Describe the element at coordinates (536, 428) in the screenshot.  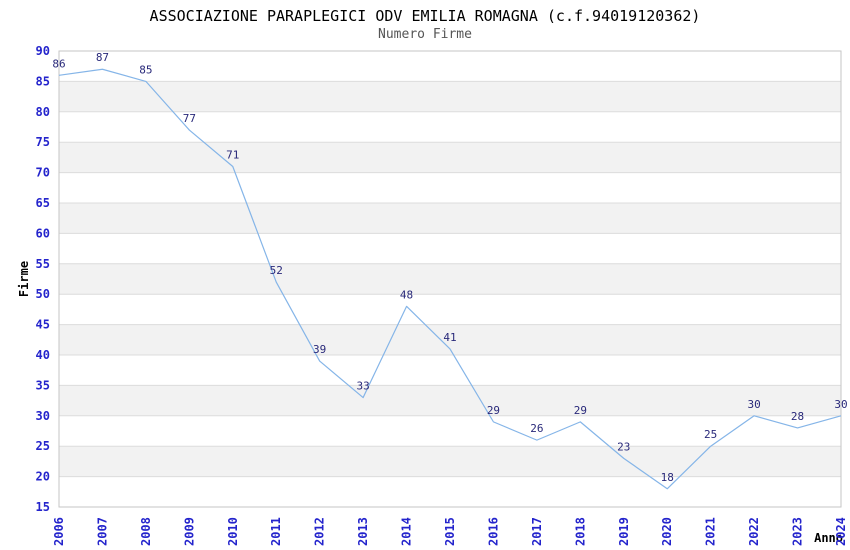
I see `data-point-label: 26` at that location.